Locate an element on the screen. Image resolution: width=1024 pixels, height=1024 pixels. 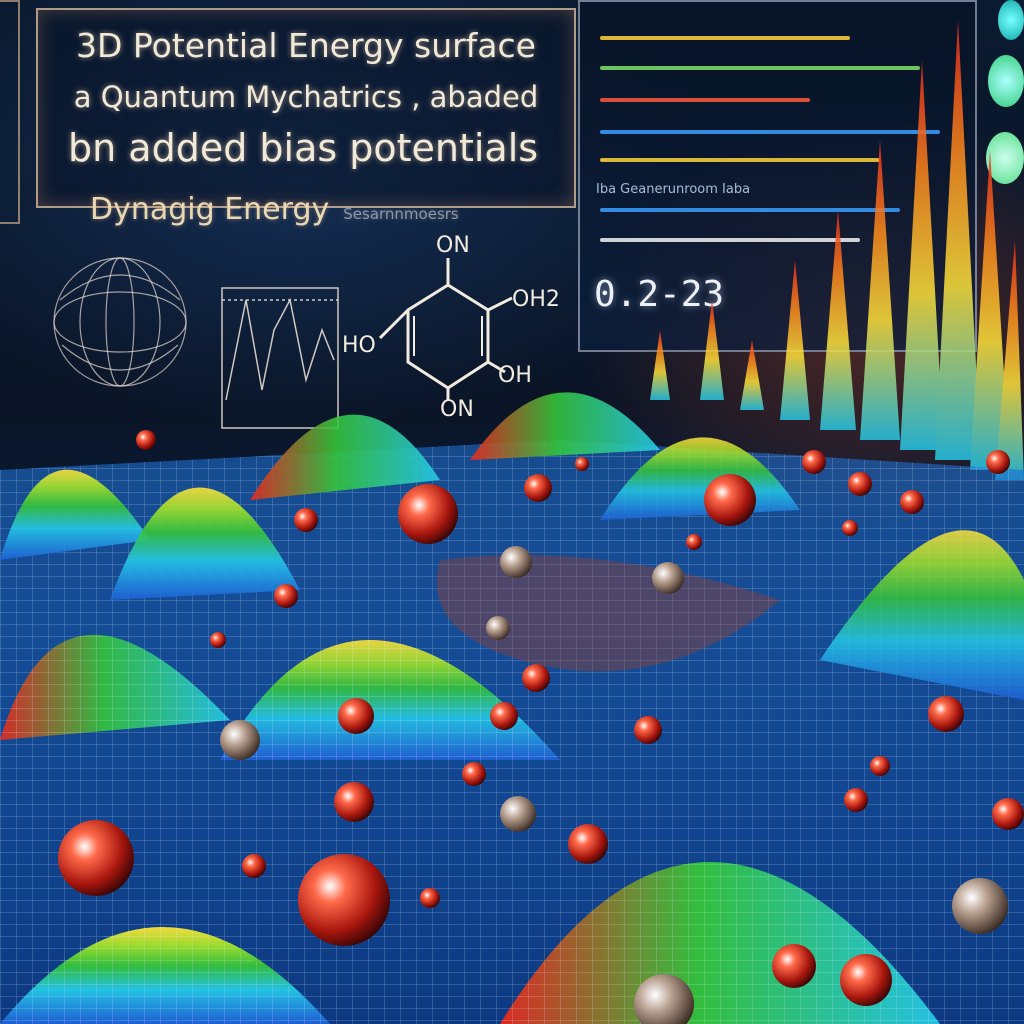
left-frame is located at coordinates (10, 112).